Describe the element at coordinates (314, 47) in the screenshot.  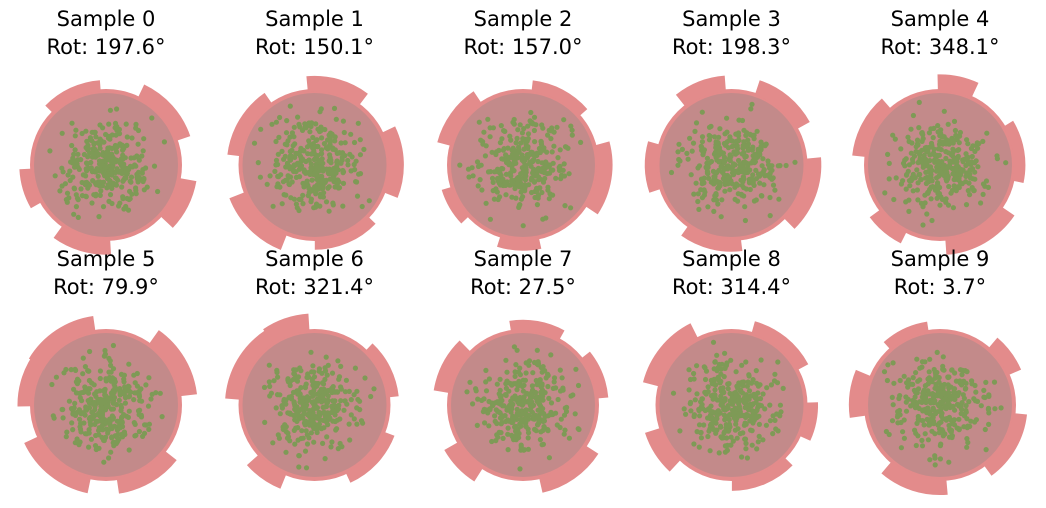
I see `panel-subtitle: Rot: 150.1°` at that location.